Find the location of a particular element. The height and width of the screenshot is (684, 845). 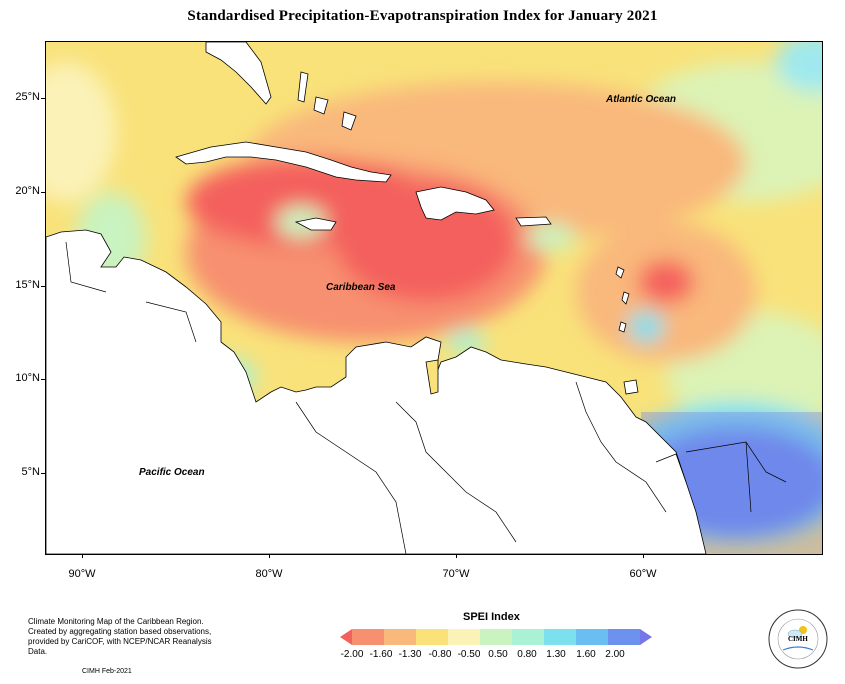

legend-tick: -1.60 is located at coordinates (381, 654).